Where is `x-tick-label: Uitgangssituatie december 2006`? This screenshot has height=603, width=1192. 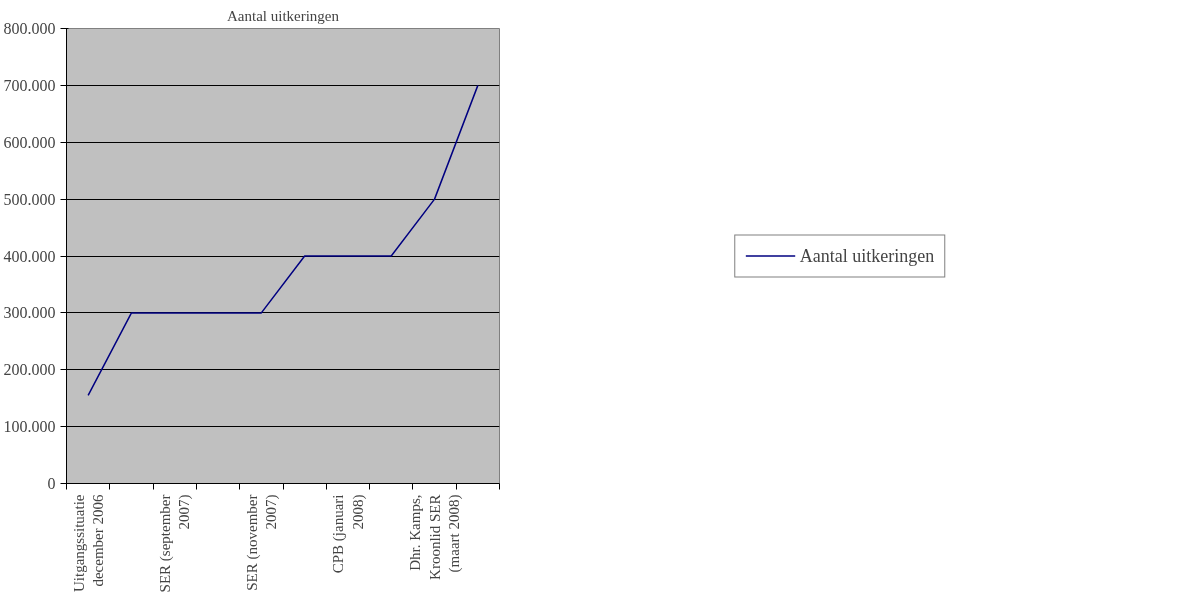
x-tick-label: Uitgangssituatie december 2006 is located at coordinates (88, 543).